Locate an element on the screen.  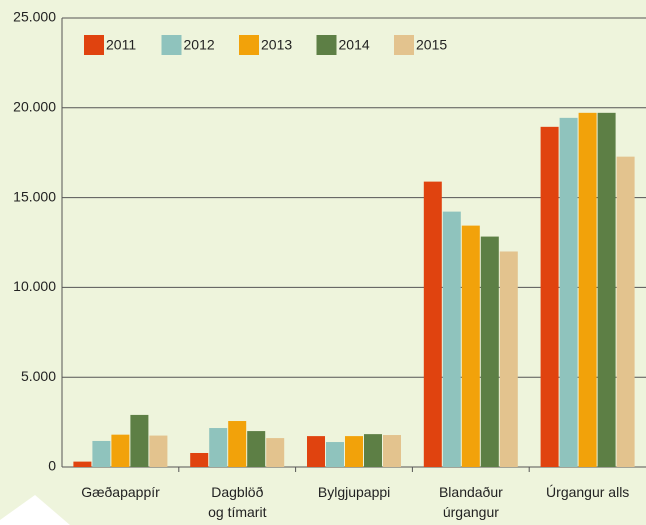
legend-label: 2012 is located at coordinates (199, 45).